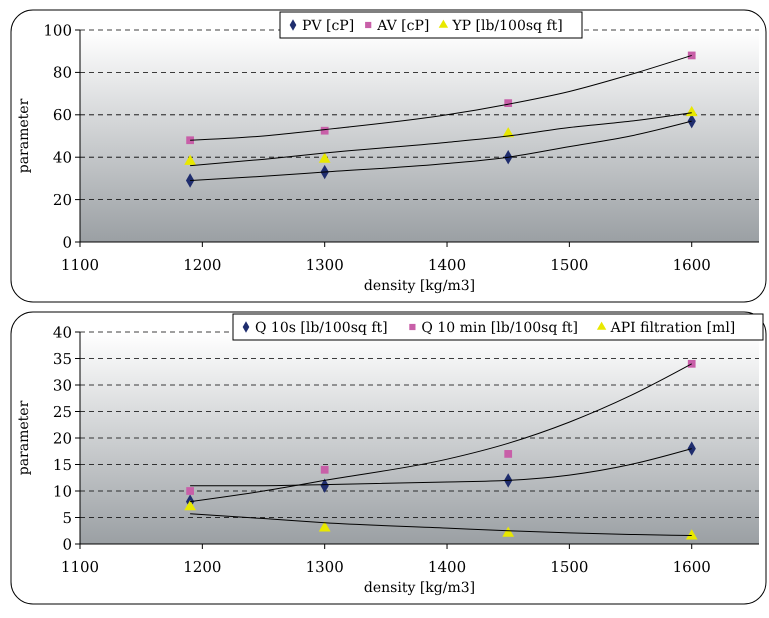 This screenshot has width=769, height=618. What do you see at coordinates (328, 26) in the screenshot?
I see `legend-label: PV [cP]` at bounding box center [328, 26].